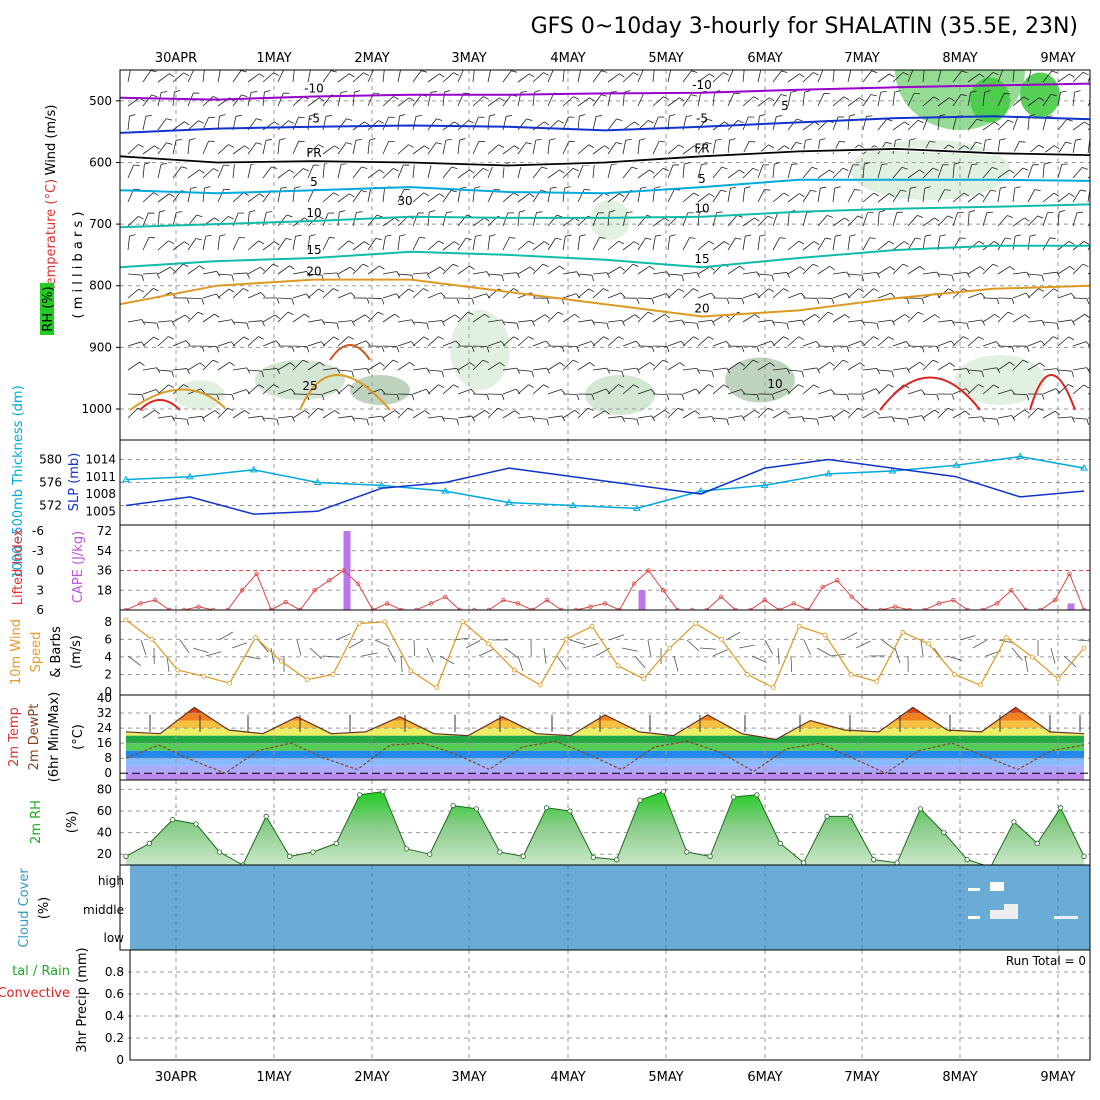 This screenshot has height=1100, width=1100. I want to click on pressure-tick-label: 1000, so click(96, 409).